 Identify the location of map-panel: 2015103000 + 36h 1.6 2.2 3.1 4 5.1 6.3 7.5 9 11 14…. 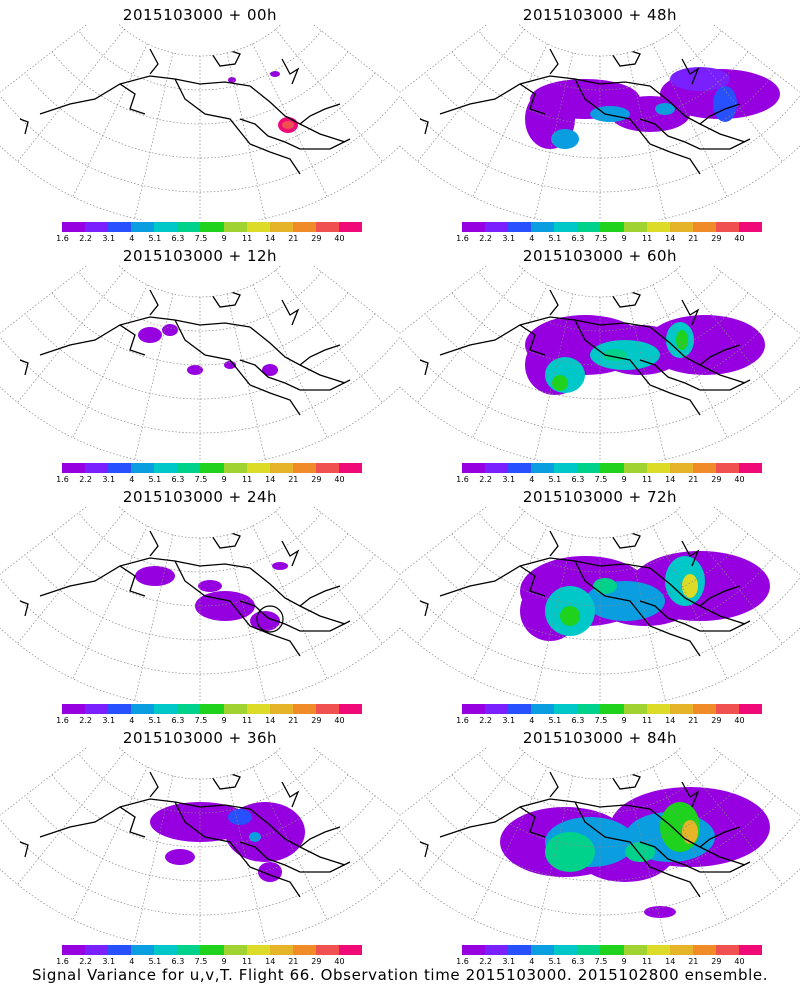
(200, 848).